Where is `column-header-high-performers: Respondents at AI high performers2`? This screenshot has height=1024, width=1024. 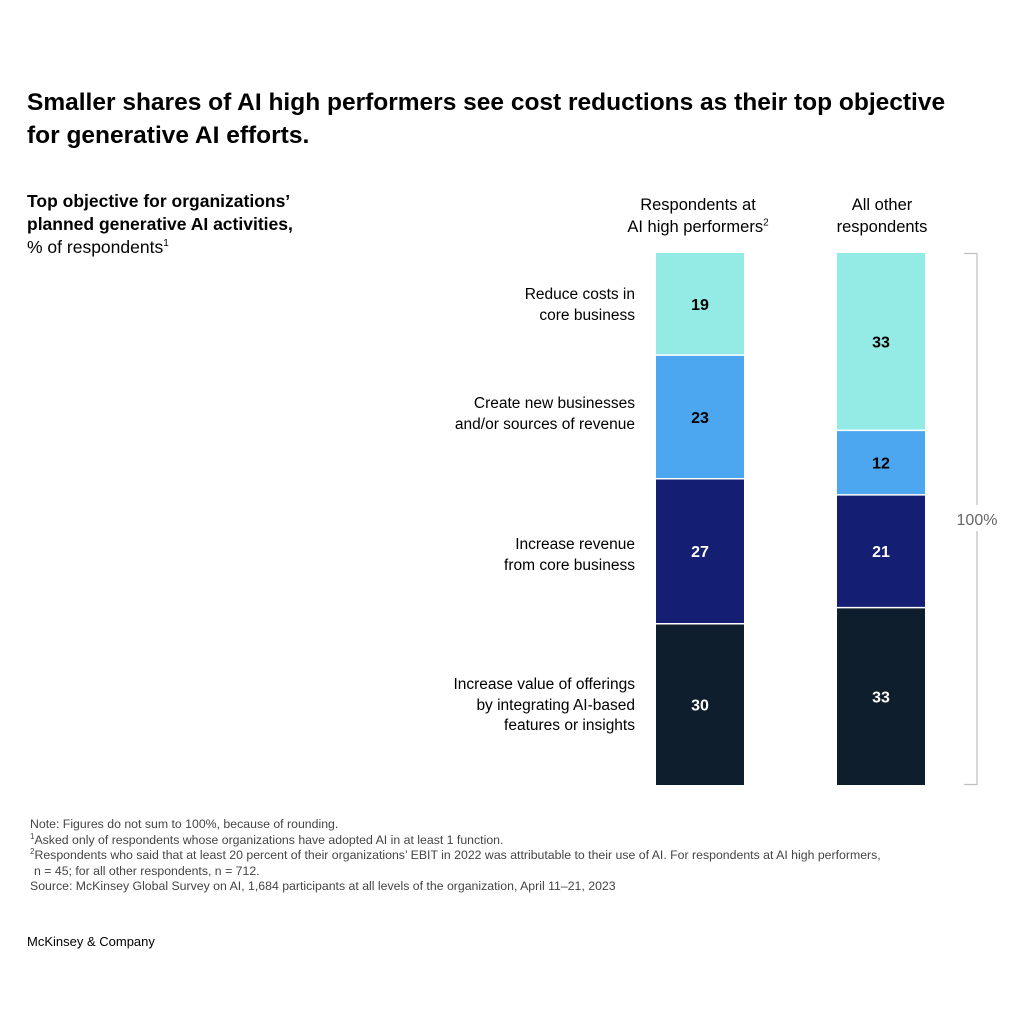 column-header-high-performers: Respondents at AI high performers2 is located at coordinates (698, 216).